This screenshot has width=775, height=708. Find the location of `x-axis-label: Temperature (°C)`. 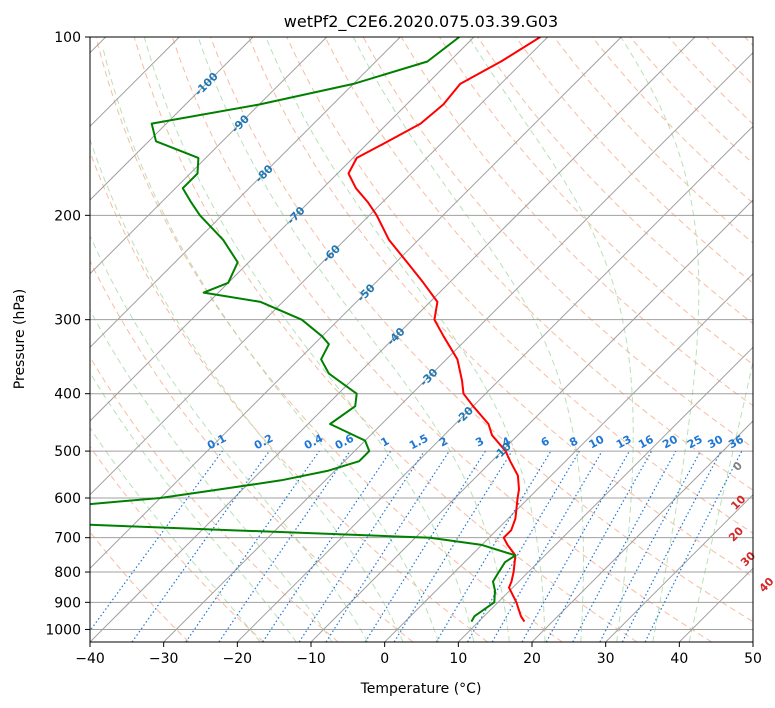

x-axis-label: Temperature (°C) is located at coordinates (421, 689).